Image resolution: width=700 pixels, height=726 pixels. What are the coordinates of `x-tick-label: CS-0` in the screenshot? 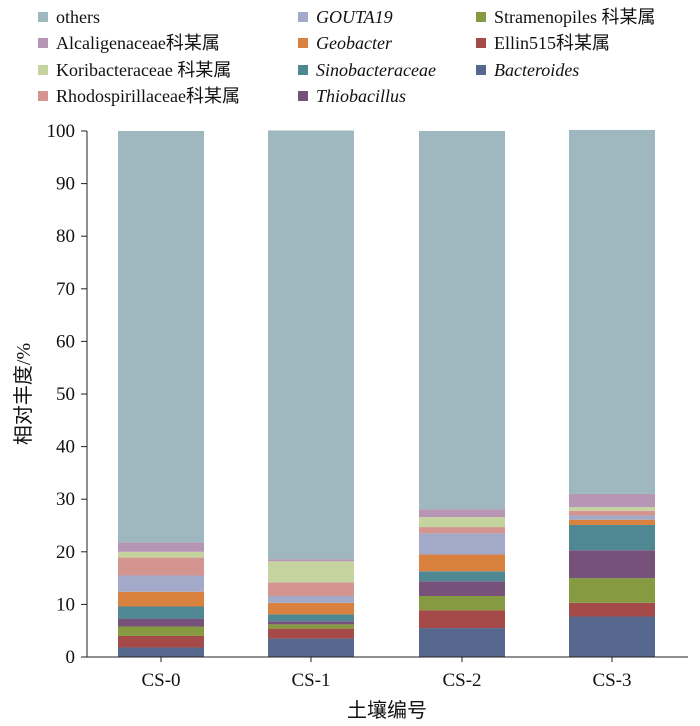 It's located at (160, 680).